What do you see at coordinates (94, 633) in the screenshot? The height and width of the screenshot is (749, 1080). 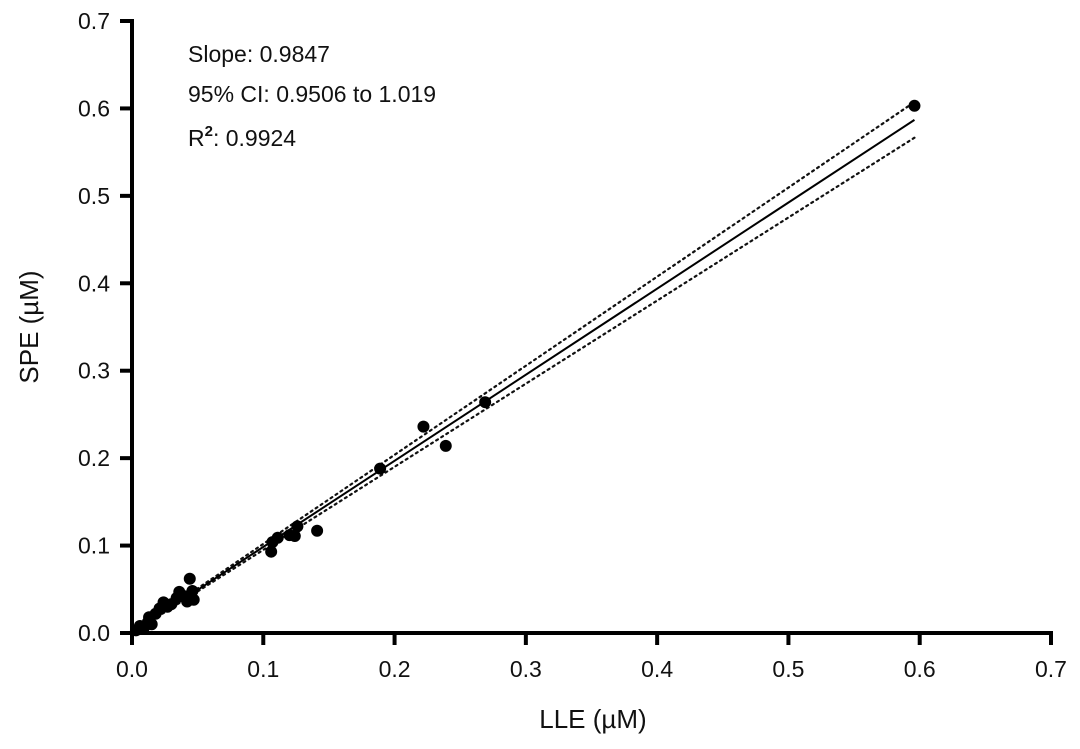 I see `y-tick-label: 0.0` at bounding box center [94, 633].